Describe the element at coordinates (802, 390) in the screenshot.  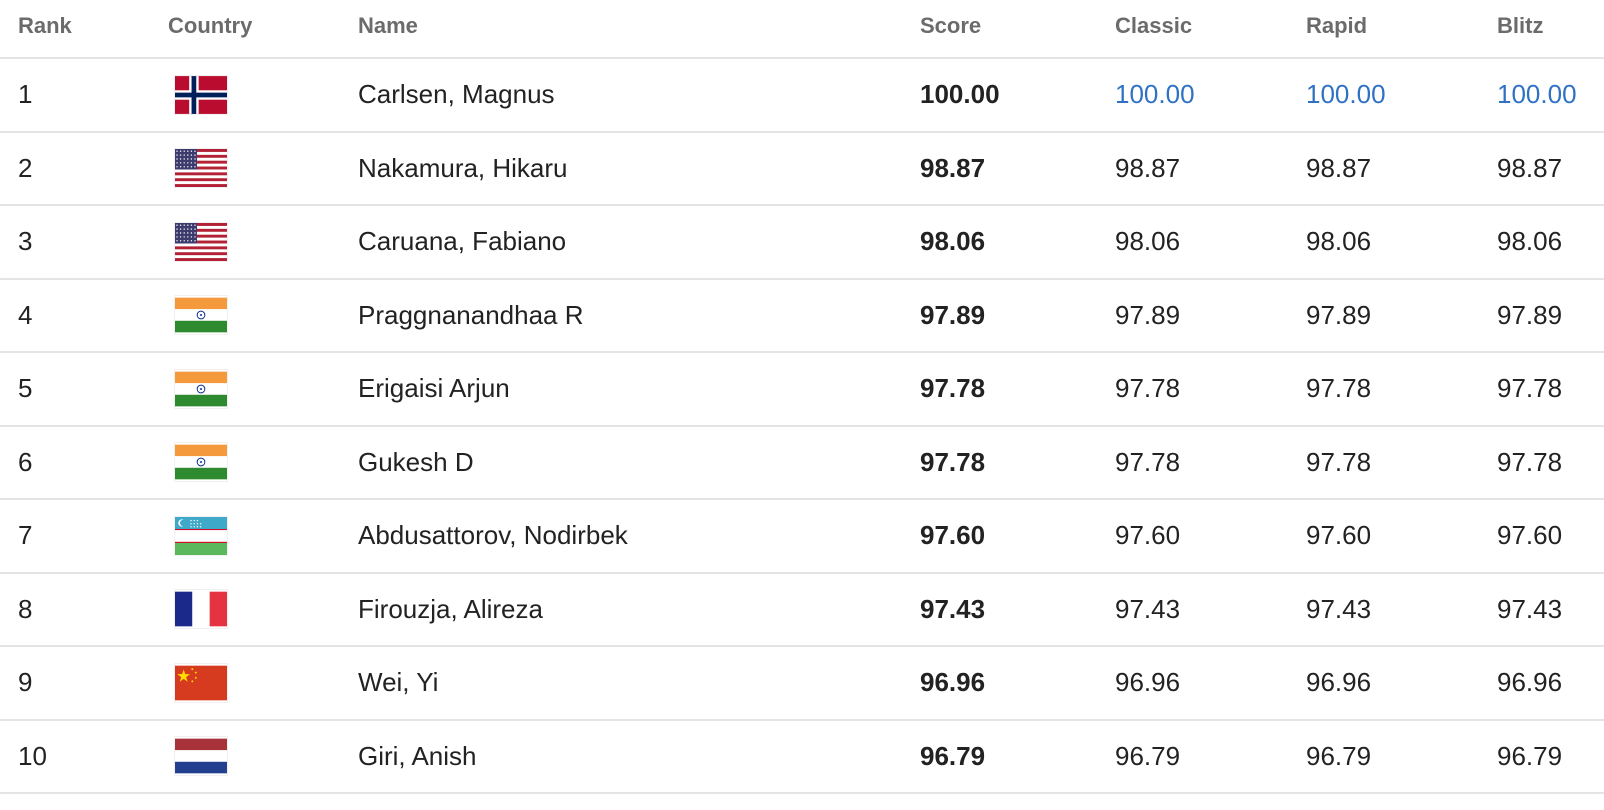
I see `table-row: 5 Erigaisi Arjun 97.78 97.78 97.78 97.78` at that location.